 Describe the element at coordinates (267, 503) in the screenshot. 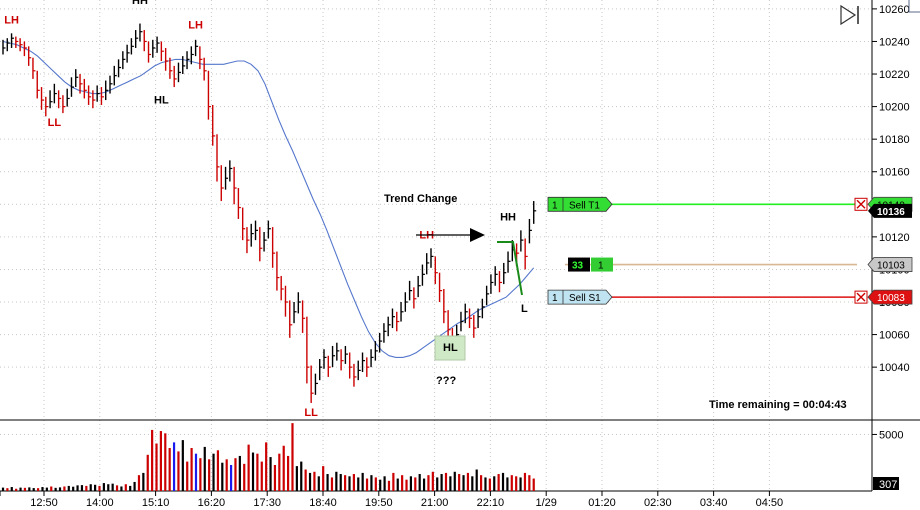

I see `time-tick-label: 17:30` at that location.